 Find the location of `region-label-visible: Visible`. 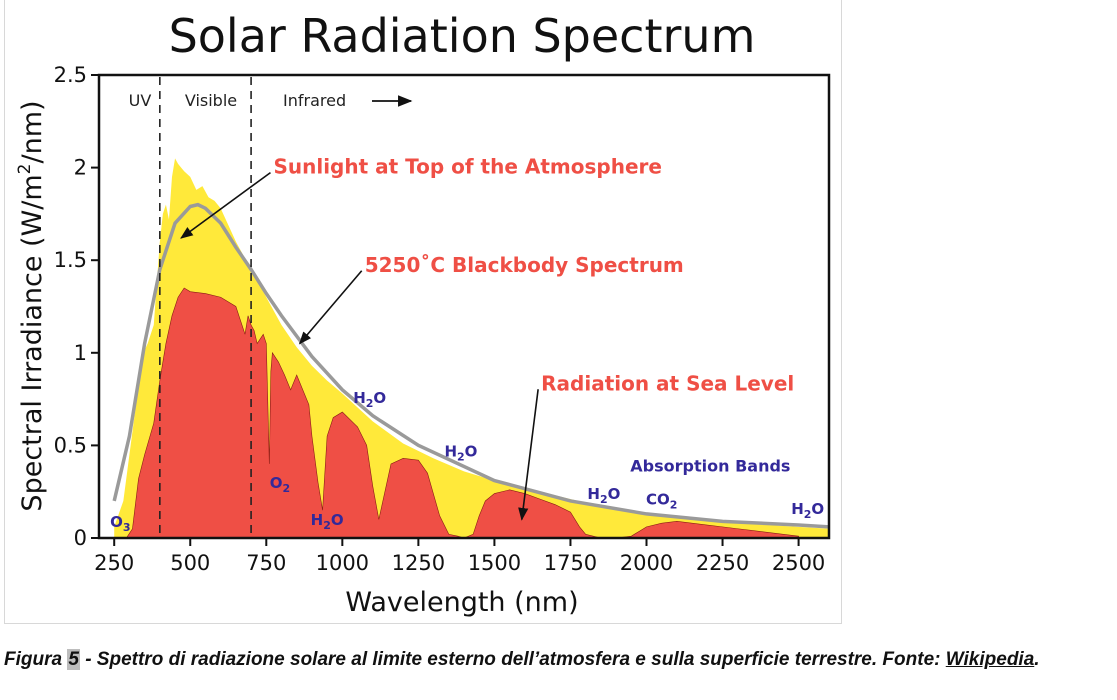

region-label-visible: Visible is located at coordinates (211, 100).